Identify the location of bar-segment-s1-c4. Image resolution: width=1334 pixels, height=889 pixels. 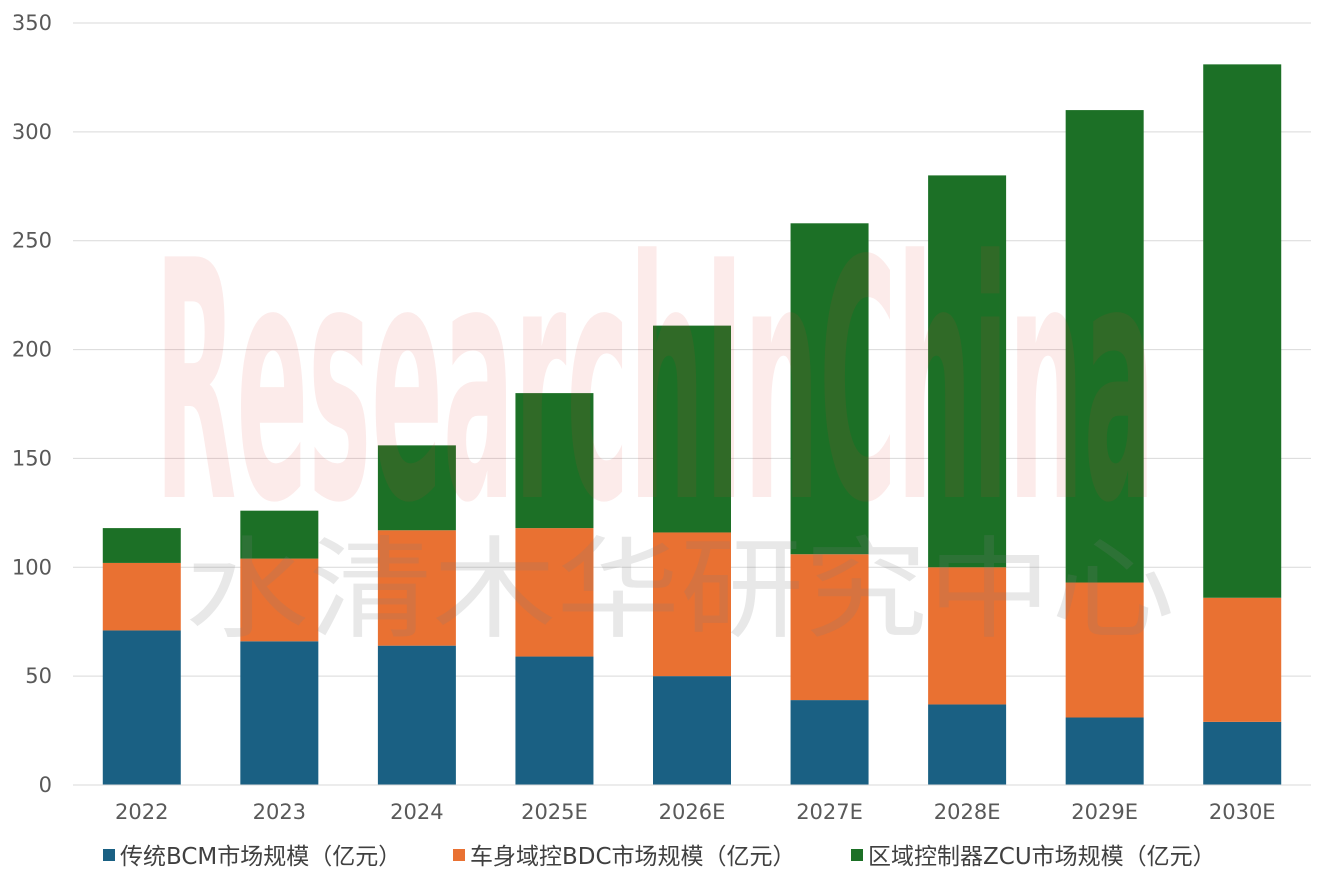
(692, 604).